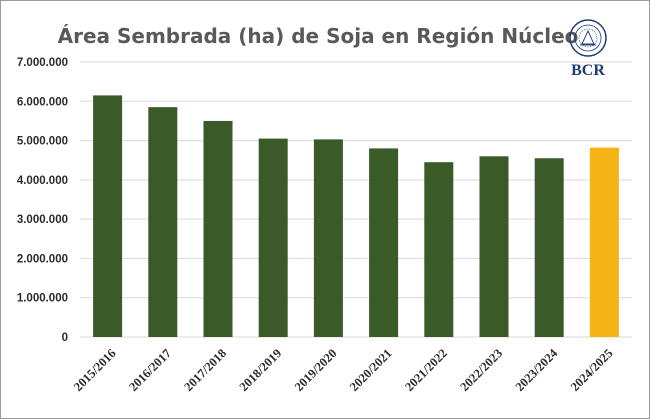 Image resolution: width=650 pixels, height=419 pixels. I want to click on x-tick-label: 2024/2025, so click(592, 370).